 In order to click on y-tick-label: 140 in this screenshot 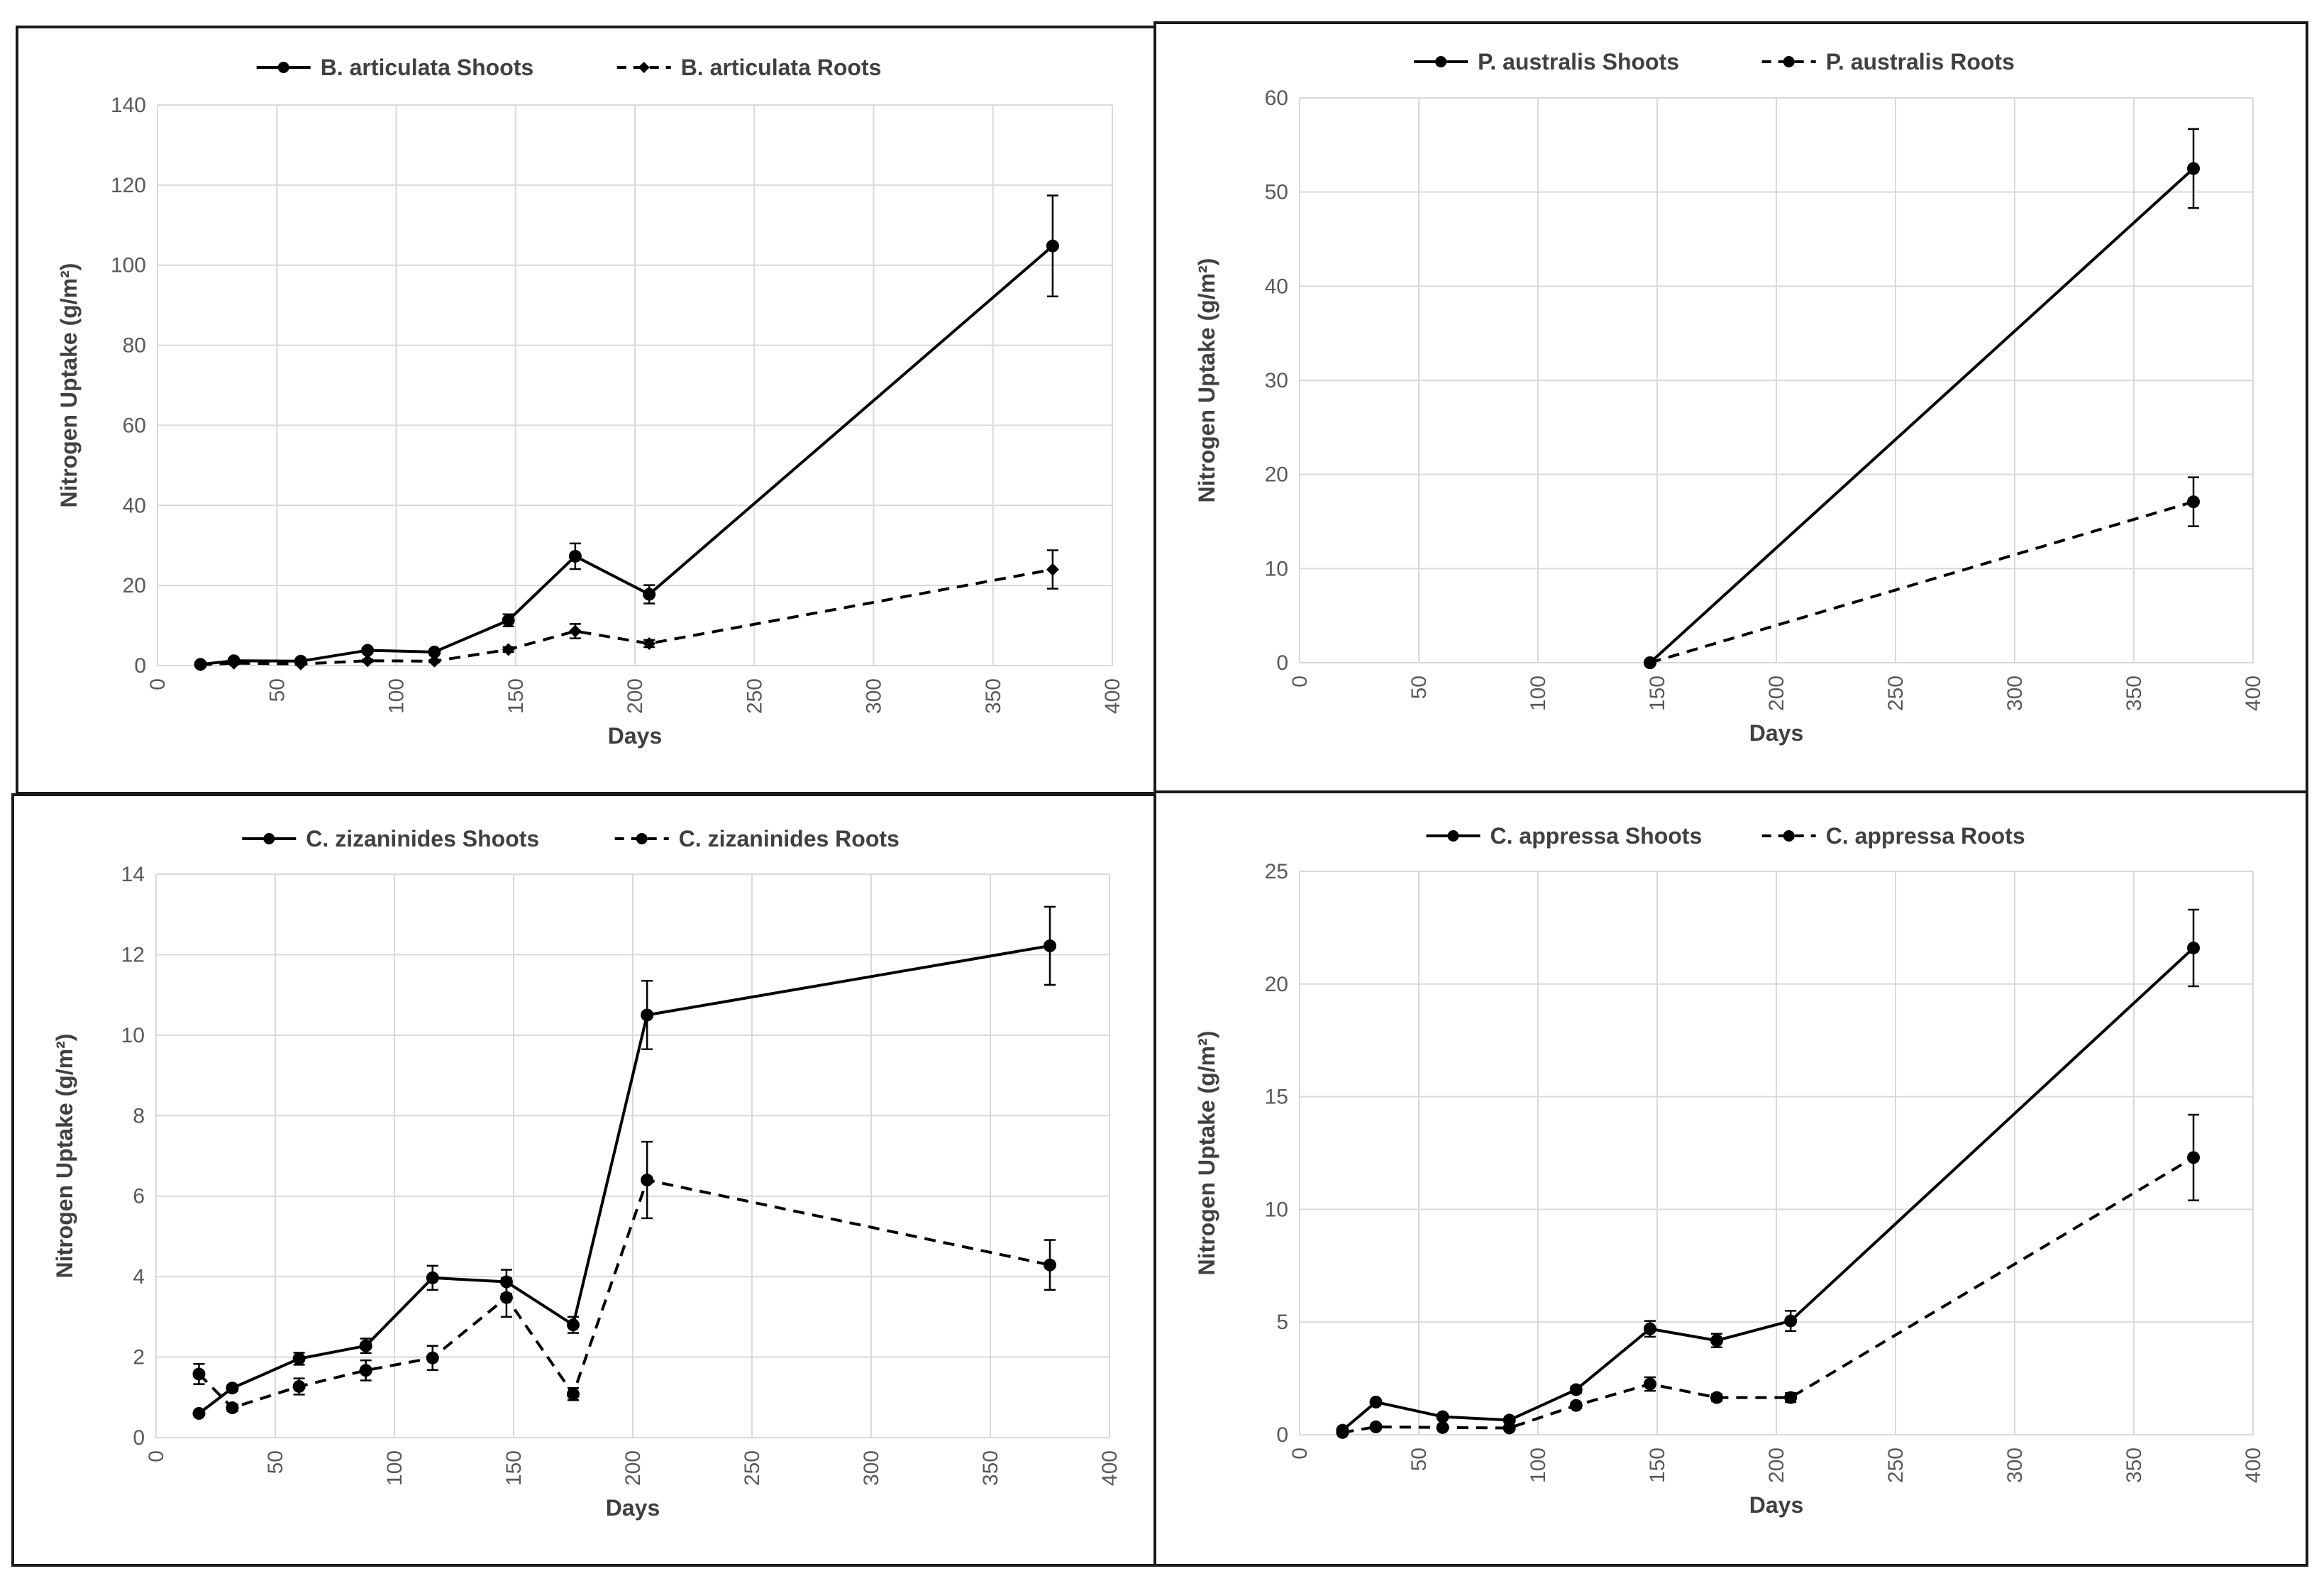, I will do `click(128, 105)`.